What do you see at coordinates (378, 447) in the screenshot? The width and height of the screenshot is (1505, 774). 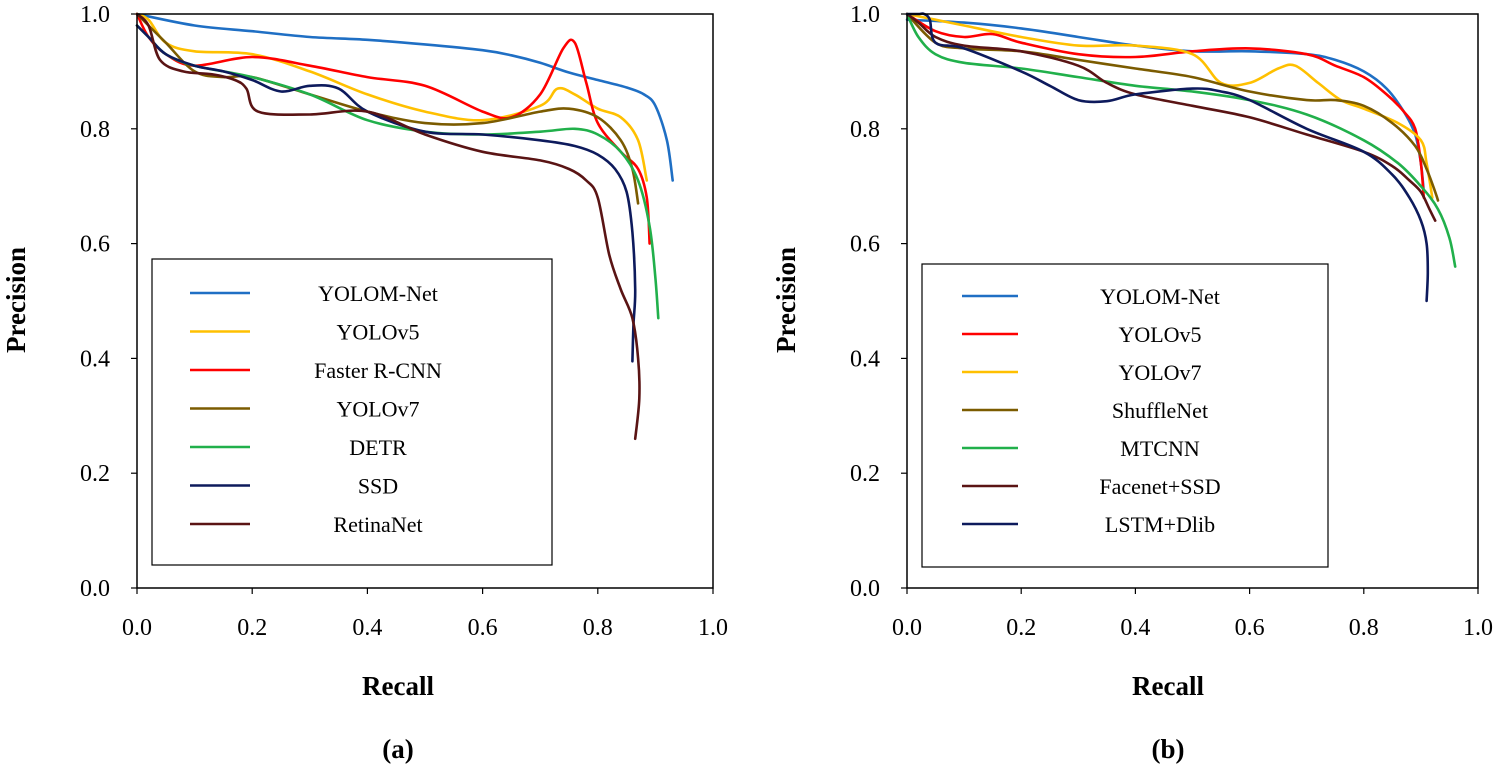 I see `legend-label: DETR` at bounding box center [378, 447].